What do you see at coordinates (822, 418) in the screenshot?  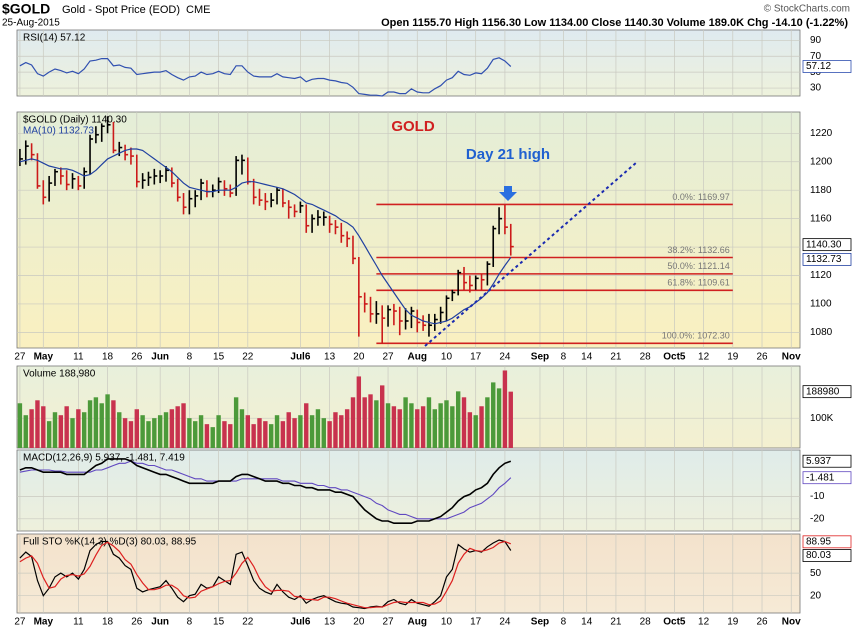 I see `y-tick-label: 100K` at bounding box center [822, 418].